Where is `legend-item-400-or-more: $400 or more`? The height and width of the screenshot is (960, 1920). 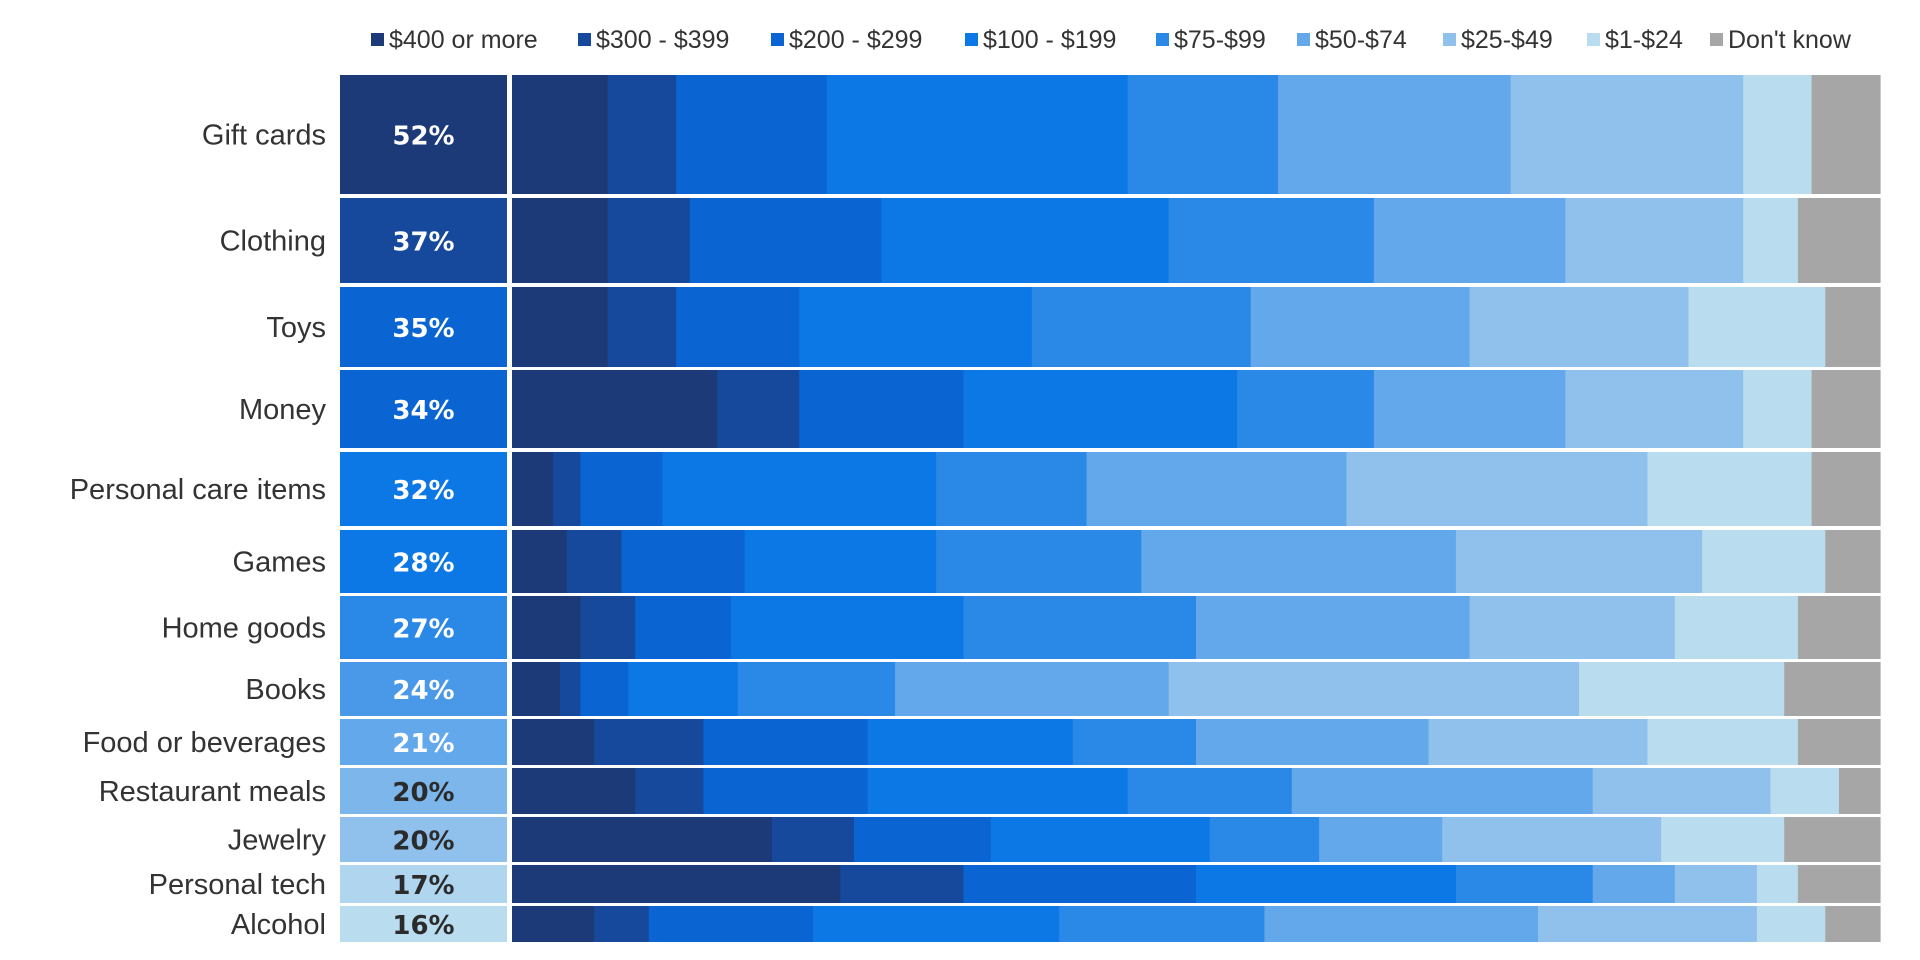
legend-item-400-or-more: $400 or more is located at coordinates (454, 40).